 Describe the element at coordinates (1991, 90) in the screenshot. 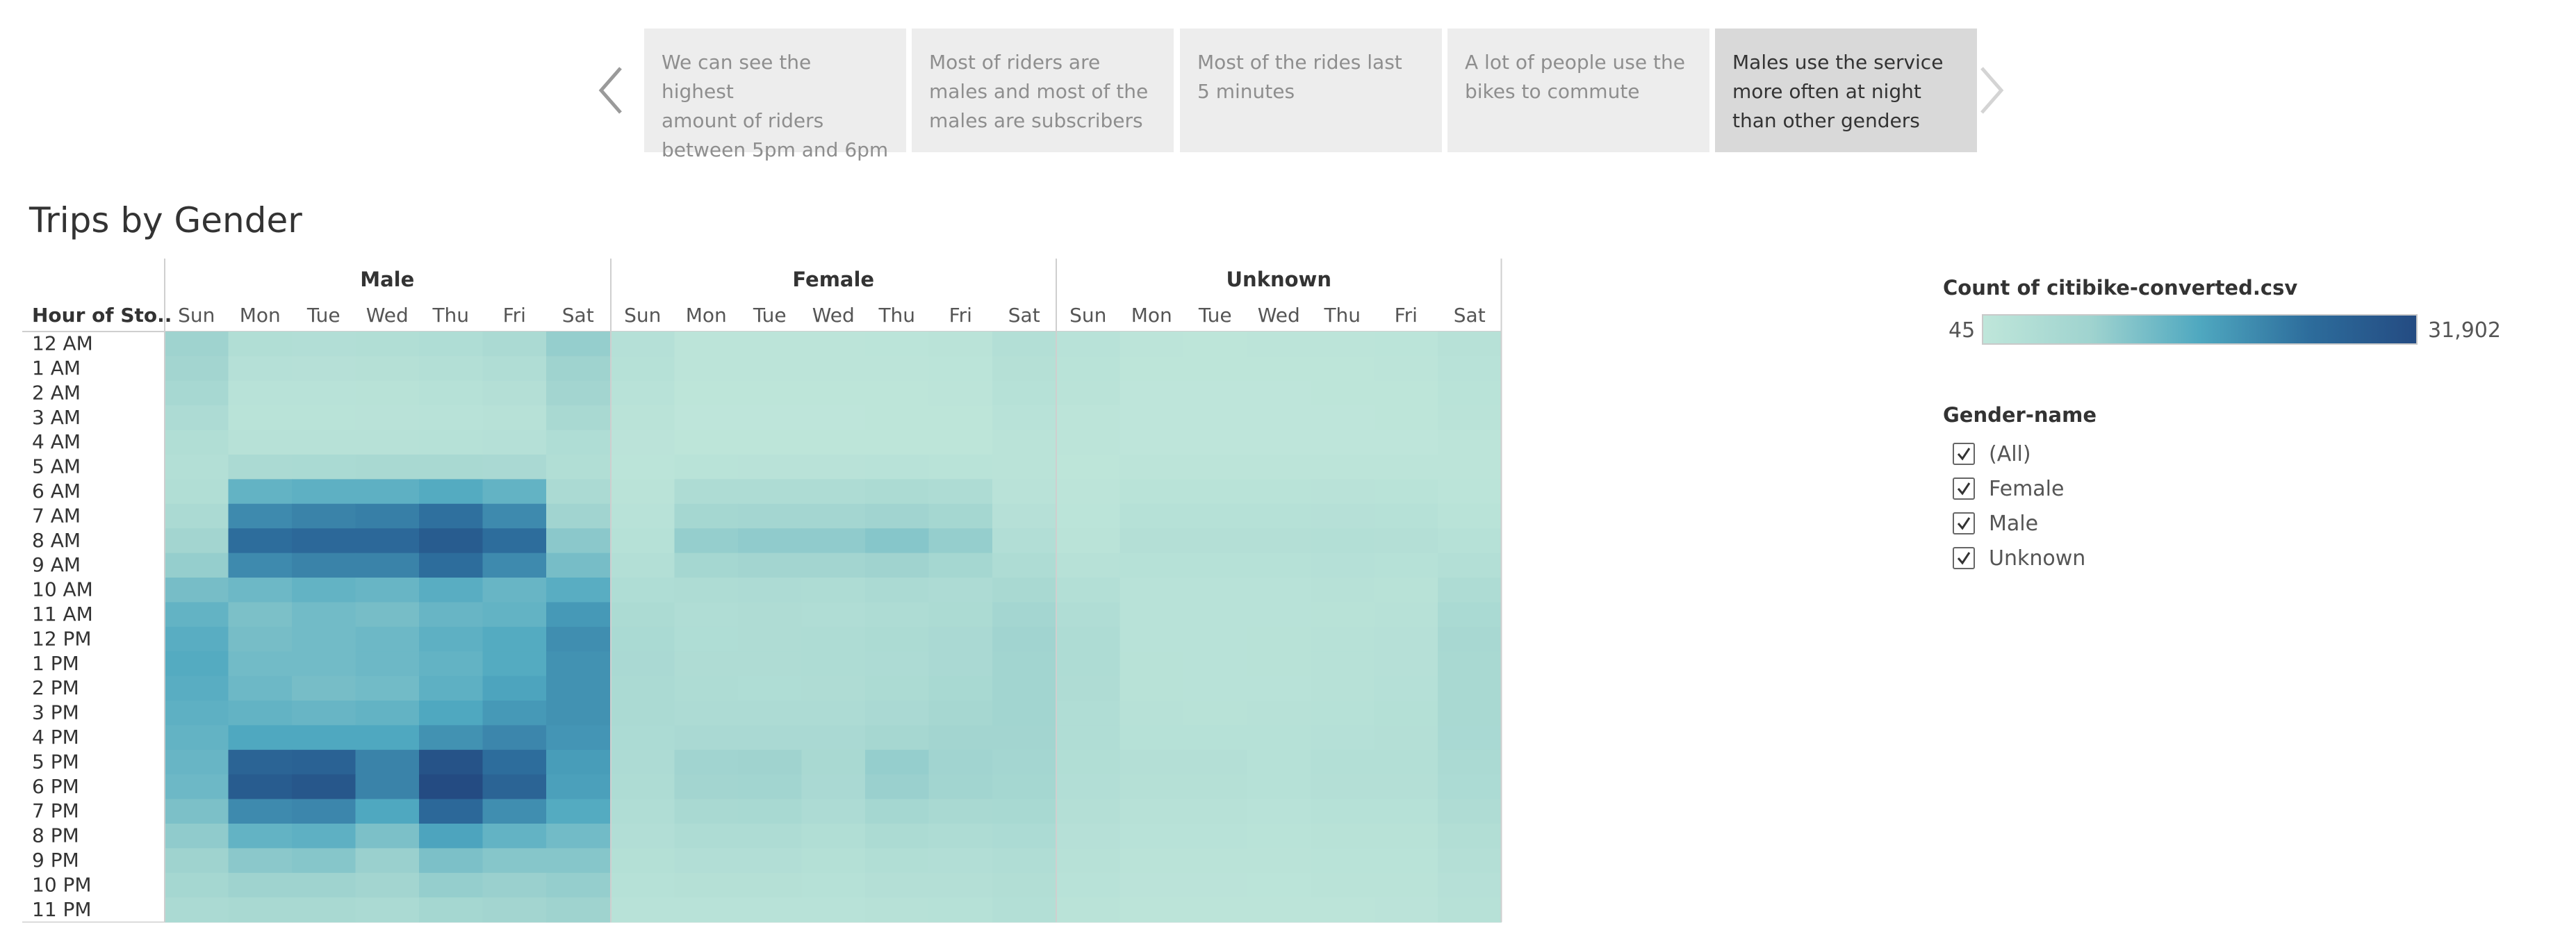

I see `chevron-right-icon` at that location.